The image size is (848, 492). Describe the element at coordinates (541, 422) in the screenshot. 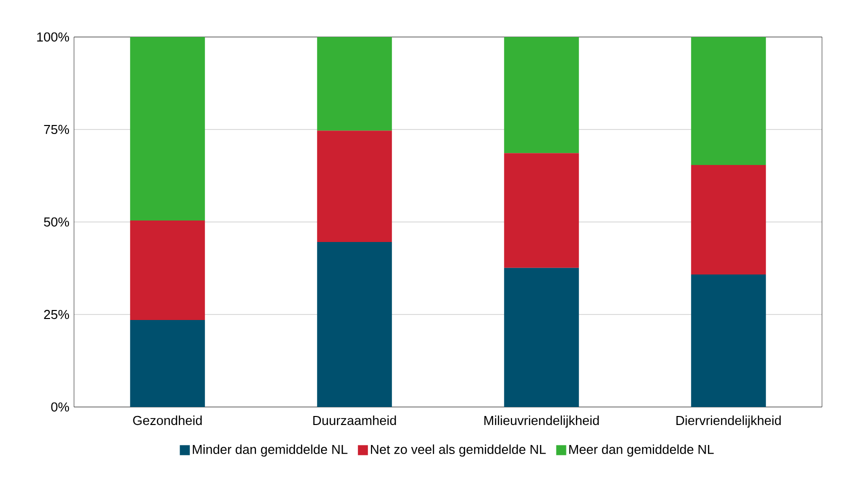

I see `x-tick-label: Milieuvriendelijkheid` at that location.